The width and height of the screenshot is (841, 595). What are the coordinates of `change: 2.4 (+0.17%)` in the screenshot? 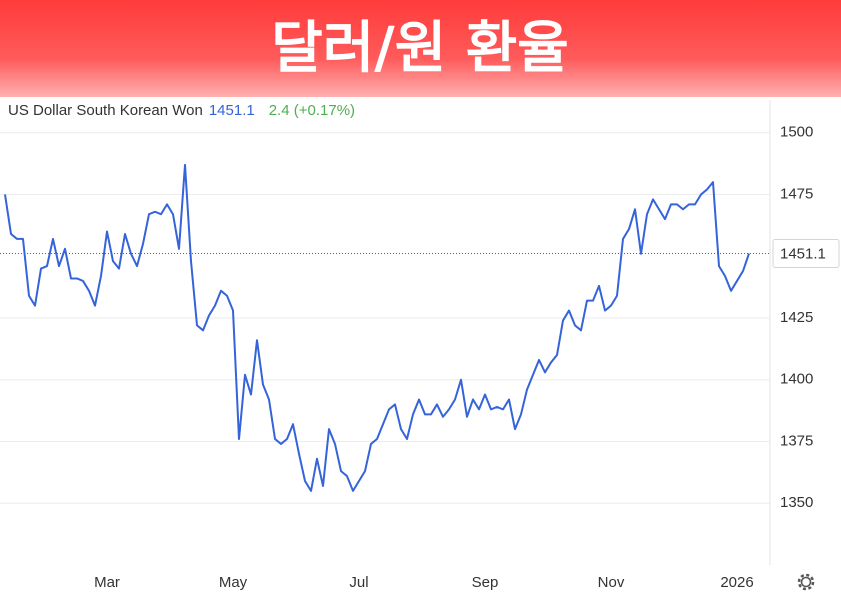 It's located at (312, 110).